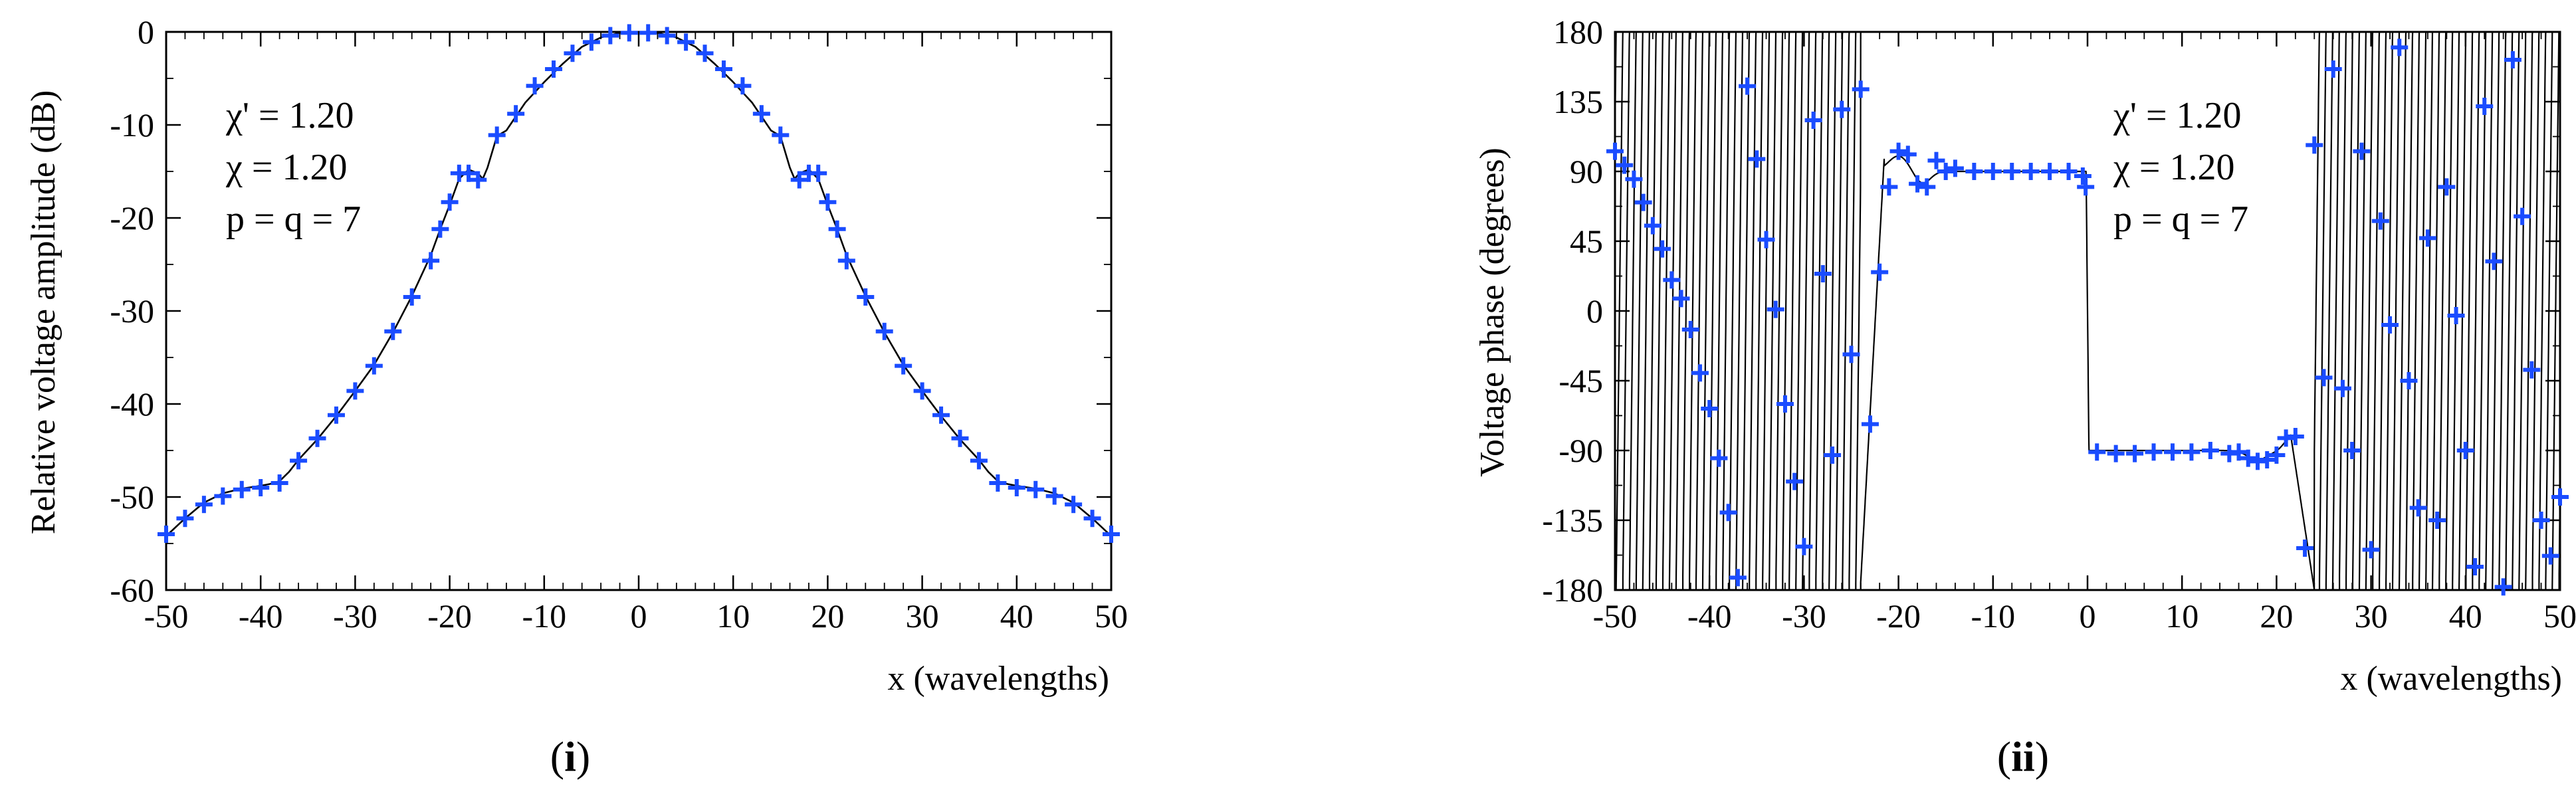 This screenshot has height=792, width=2576. What do you see at coordinates (570, 756) in the screenshot?
I see `amplitude-caption: (i)` at bounding box center [570, 756].